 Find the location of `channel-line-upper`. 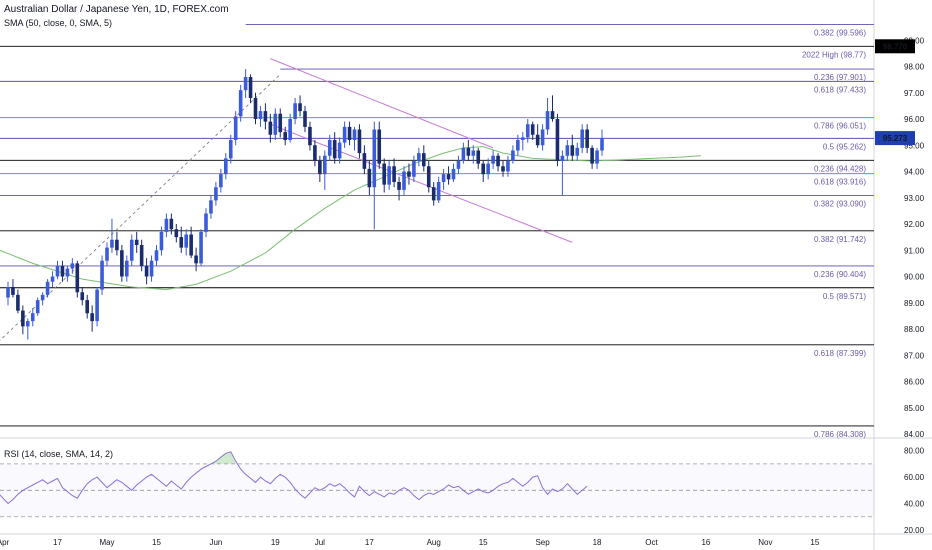

channel-line-upper is located at coordinates (382, 103).